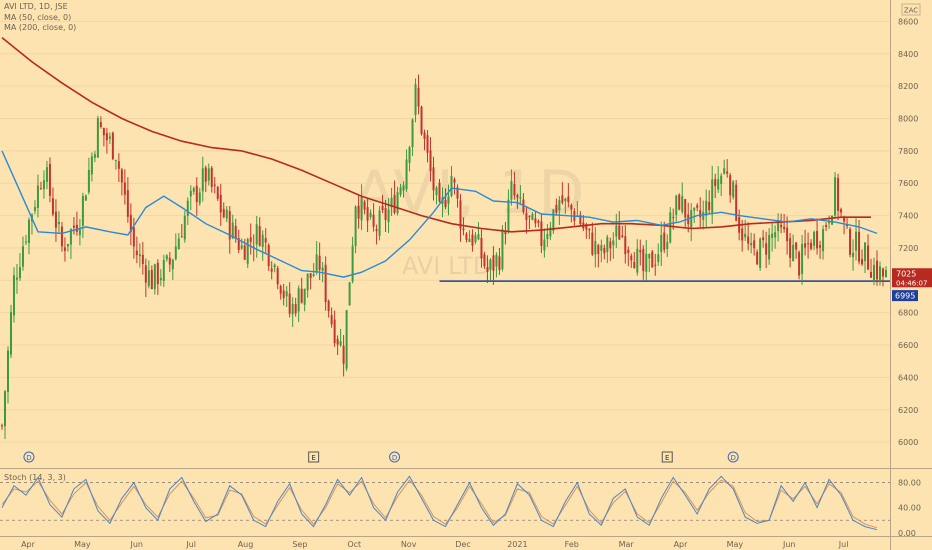 This screenshot has height=550, width=932. What do you see at coordinates (908, 216) in the screenshot?
I see `price-tick-label: 7400` at bounding box center [908, 216].